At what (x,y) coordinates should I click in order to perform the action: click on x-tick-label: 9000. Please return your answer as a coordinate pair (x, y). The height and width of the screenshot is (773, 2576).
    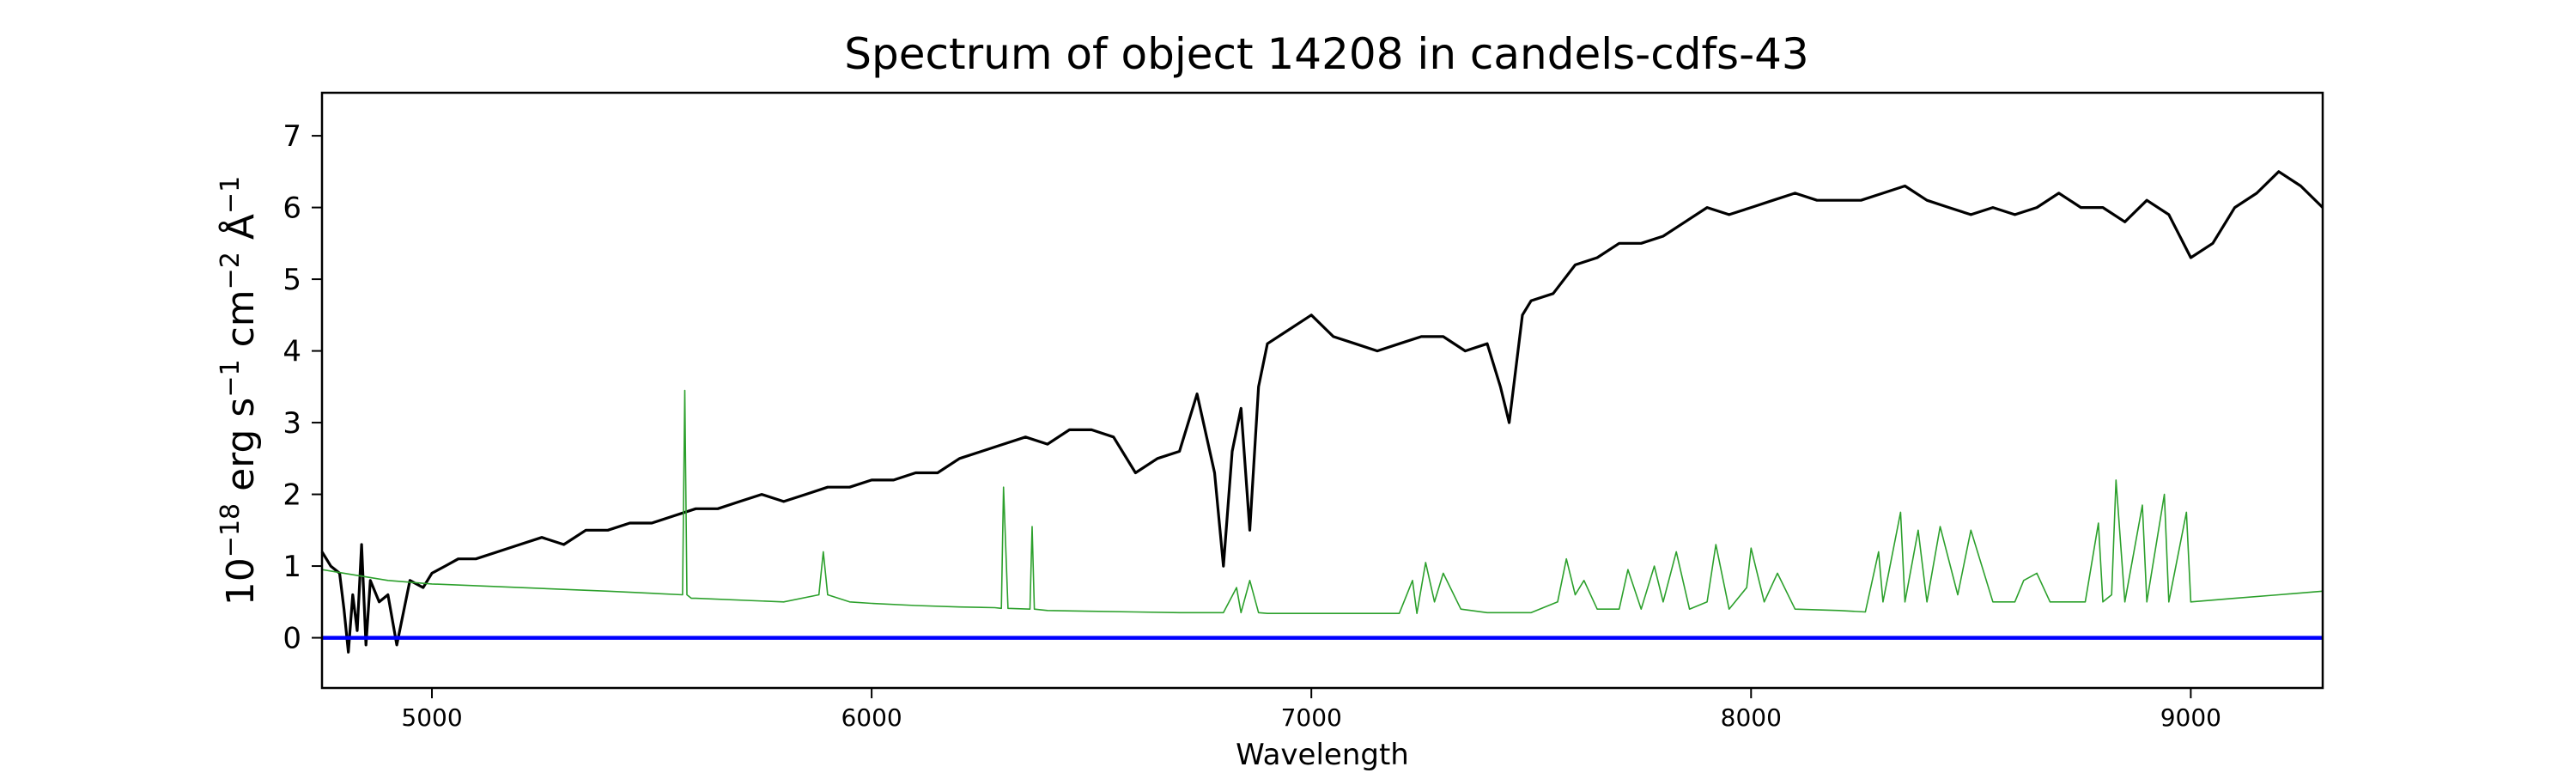
    Looking at the image, I should click on (2190, 717).